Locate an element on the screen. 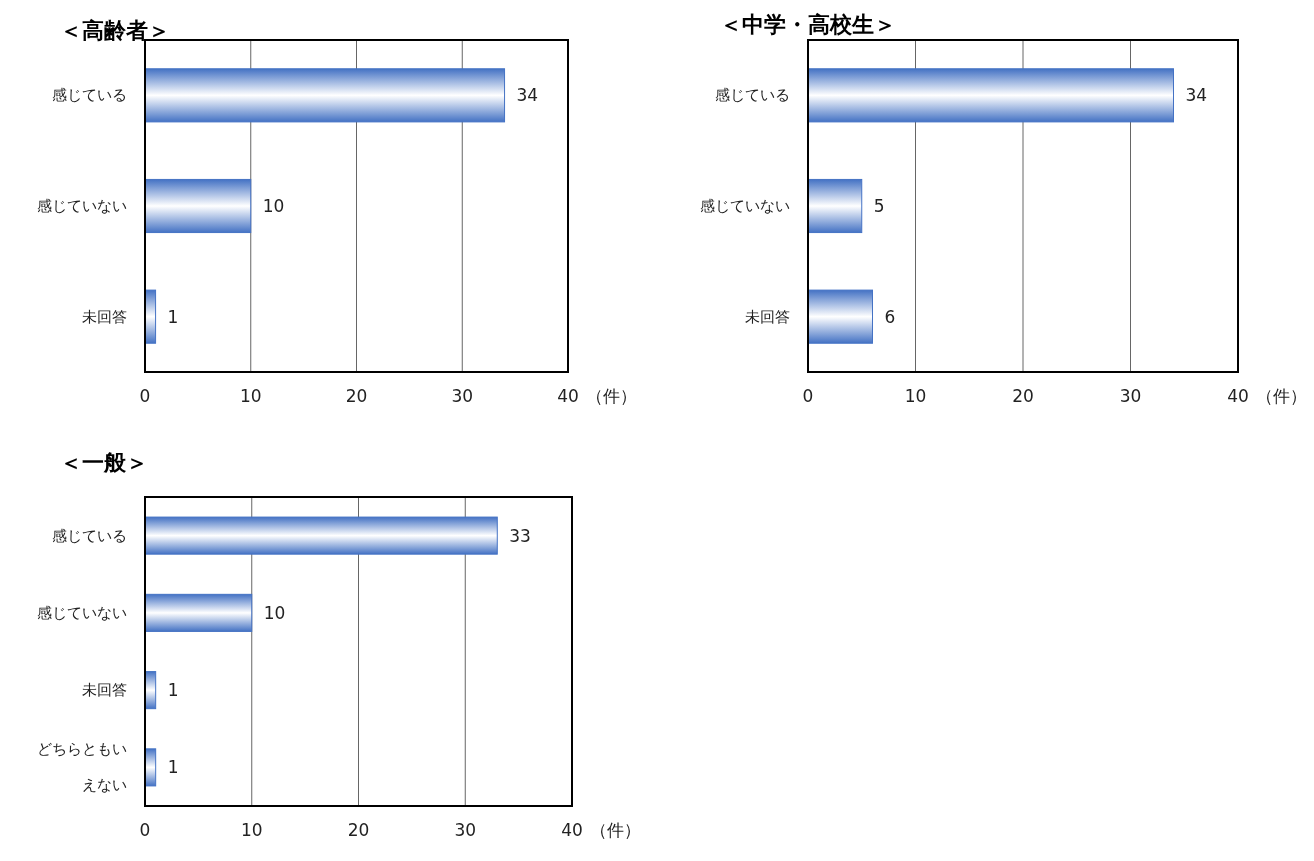 The height and width of the screenshot is (861, 1314). category-label: どちらともいえない is located at coordinates (82, 767).